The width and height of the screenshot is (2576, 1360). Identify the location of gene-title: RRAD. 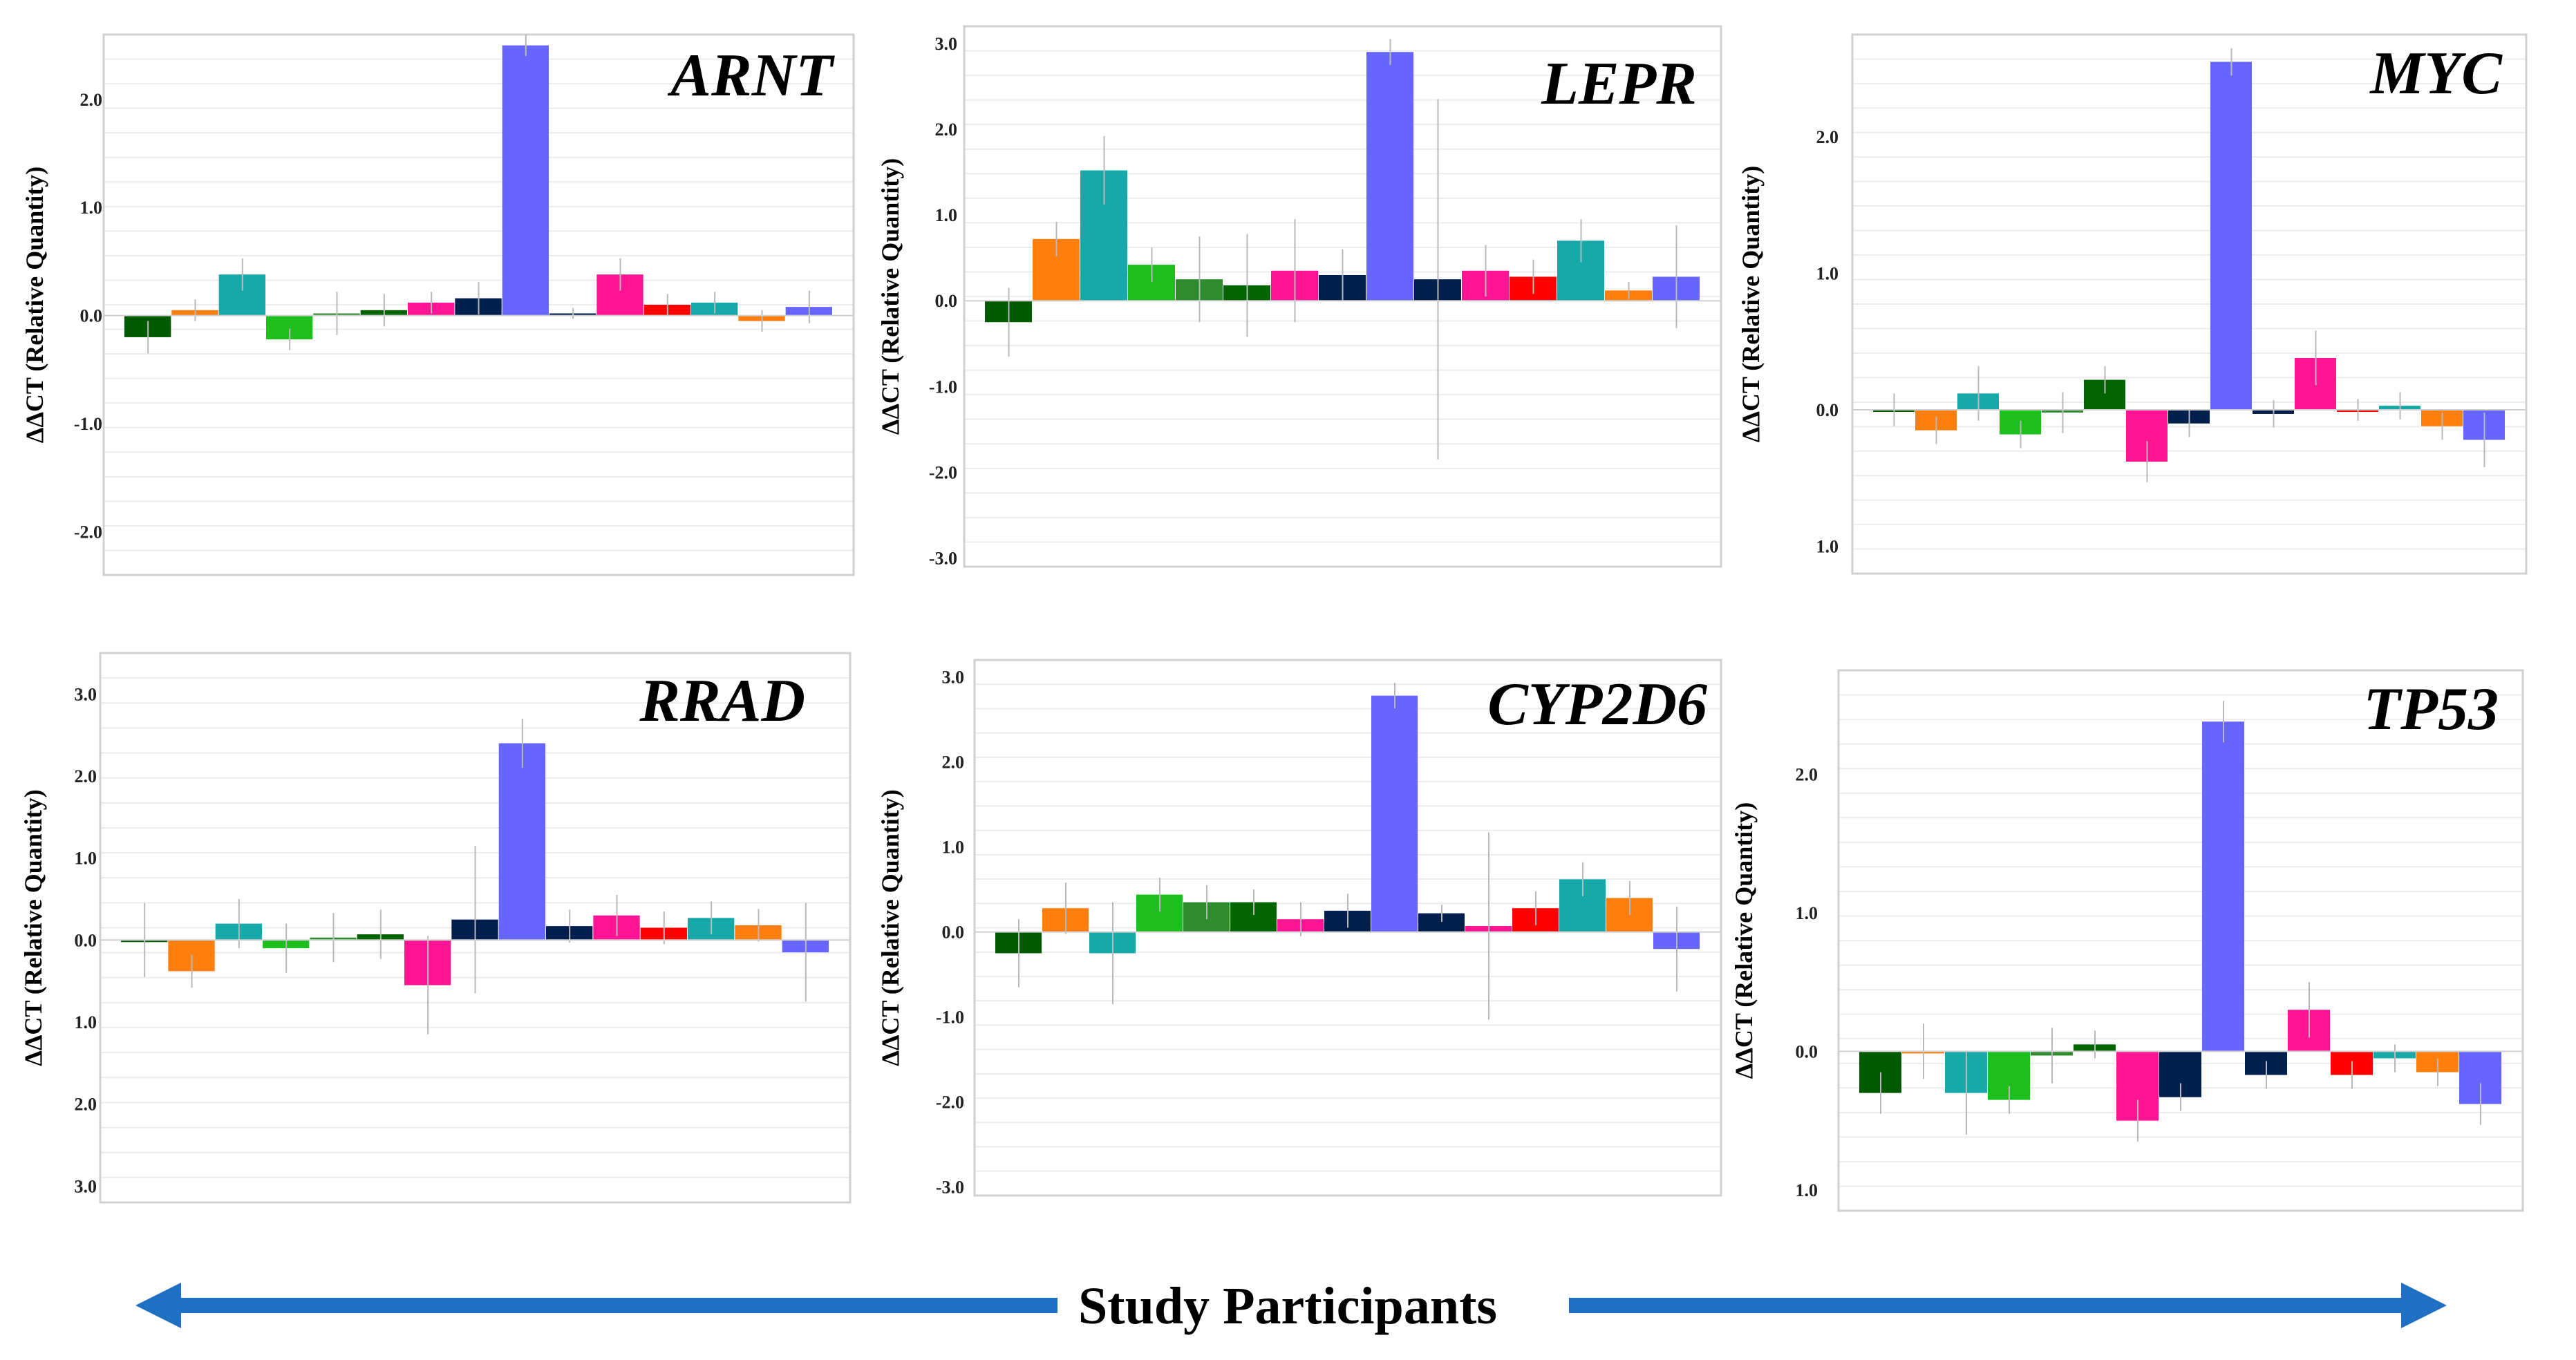
(722, 701).